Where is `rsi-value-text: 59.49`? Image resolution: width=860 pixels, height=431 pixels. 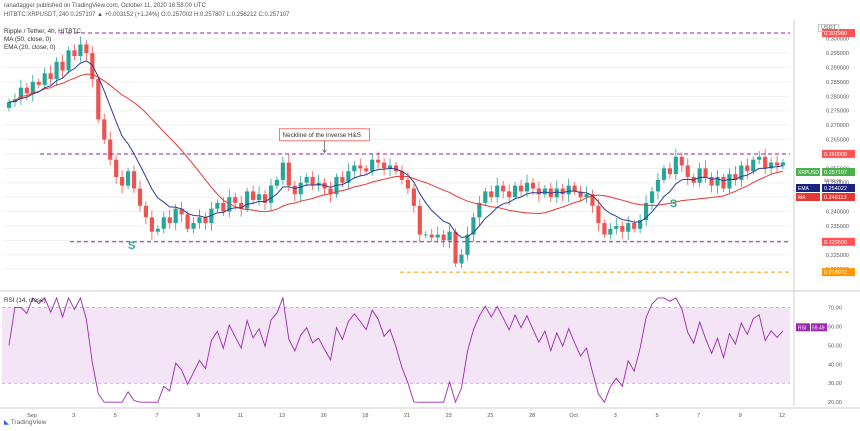 rsi-value-text: 59.49 is located at coordinates (818, 328).